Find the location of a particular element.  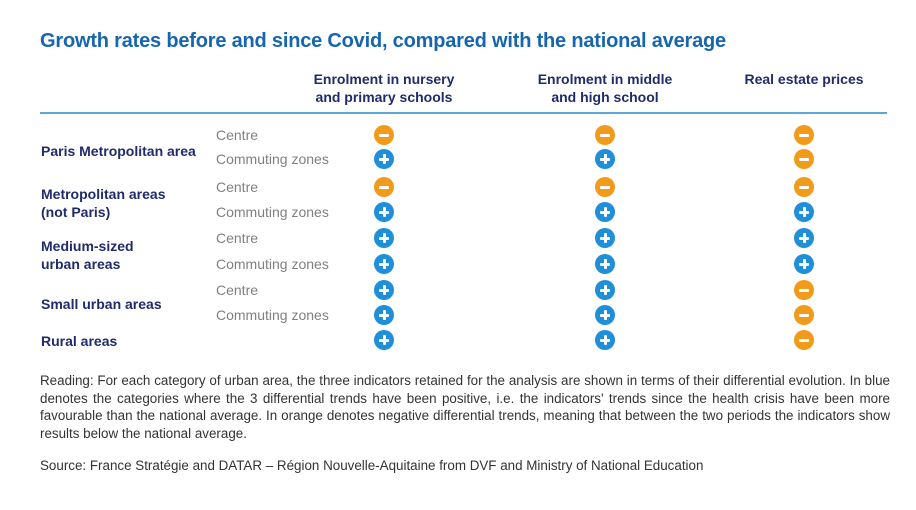

column-header-2: Enrolment in middle and high school is located at coordinates (605, 88).